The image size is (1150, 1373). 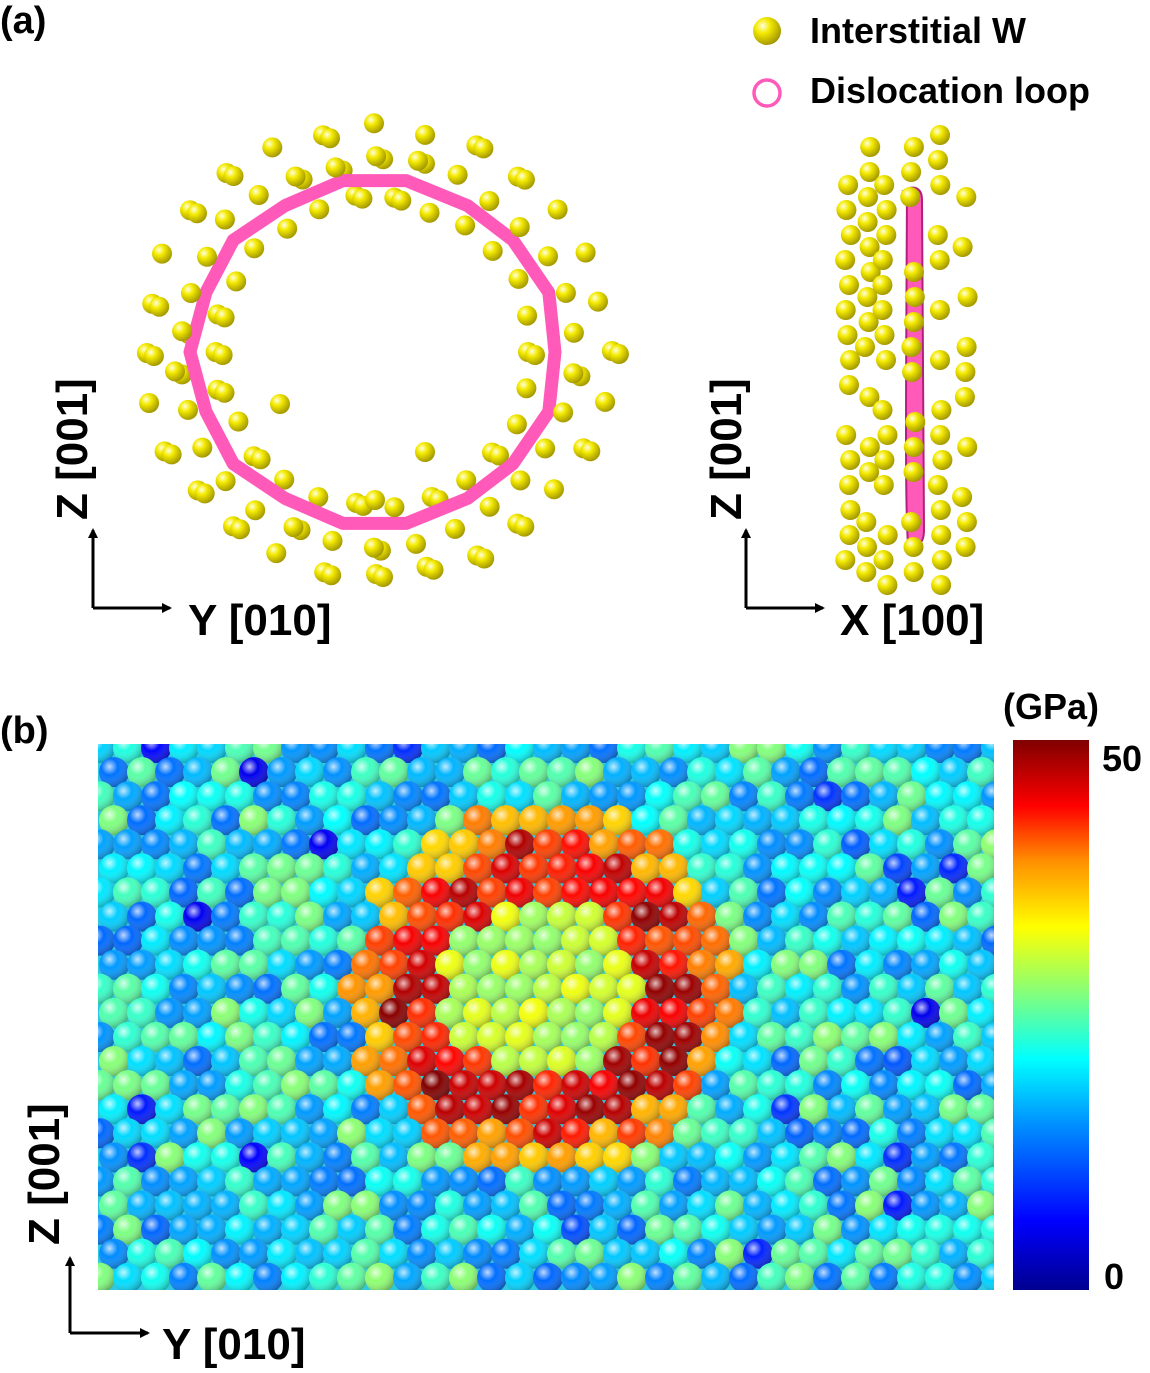 I want to click on legend-loop-label: Dislocation loop, so click(x=950, y=90).